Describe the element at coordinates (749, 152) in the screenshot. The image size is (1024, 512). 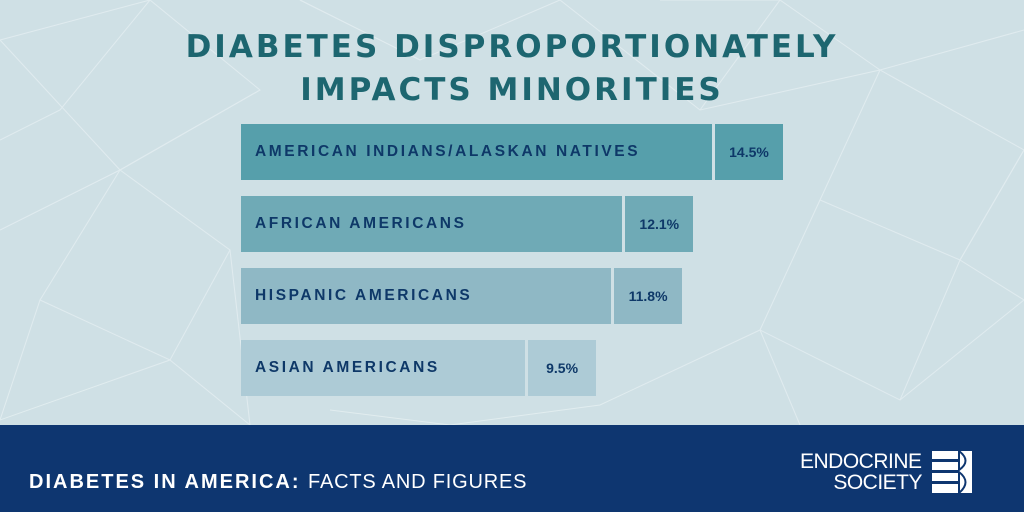
I see `bar-value-1: 14.5%` at that location.